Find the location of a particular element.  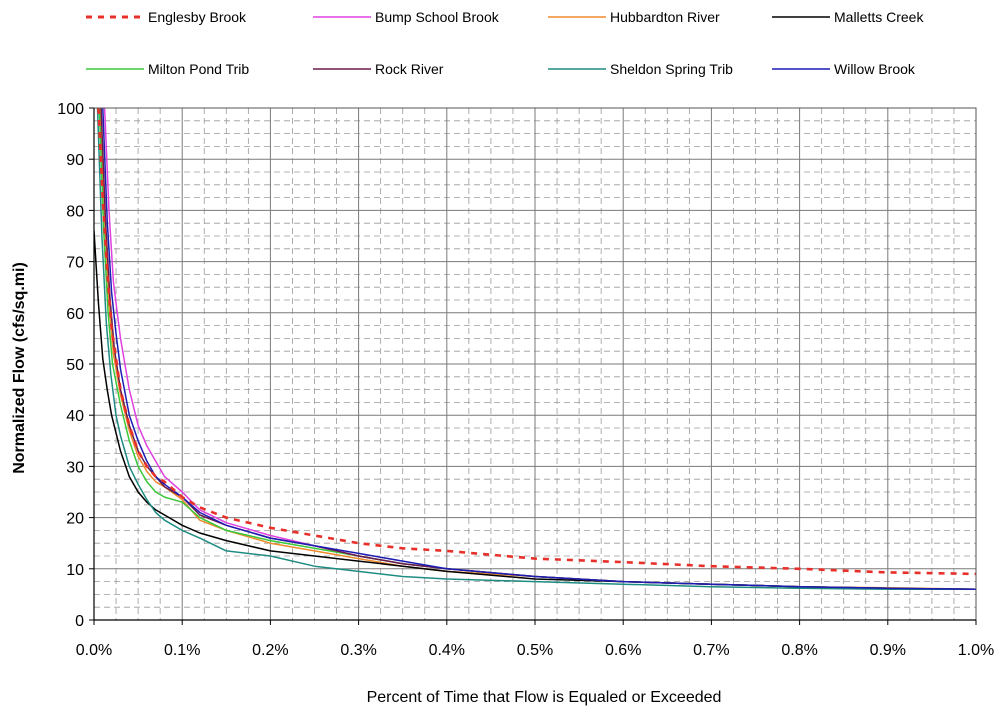

y-tick-label: 70 is located at coordinates (75, 263).